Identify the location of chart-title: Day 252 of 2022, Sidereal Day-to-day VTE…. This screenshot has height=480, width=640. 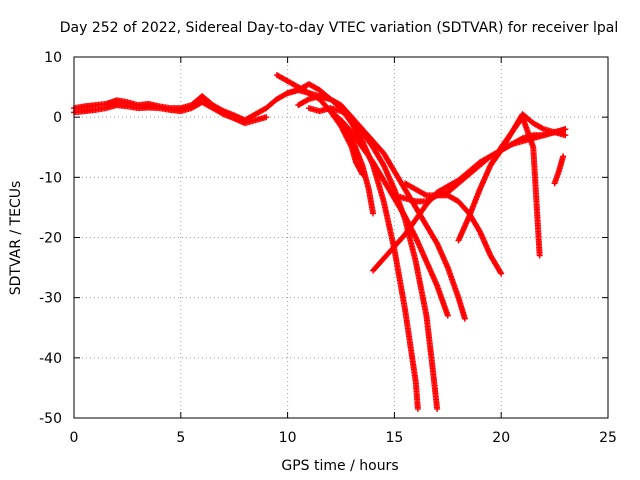
(339, 28).